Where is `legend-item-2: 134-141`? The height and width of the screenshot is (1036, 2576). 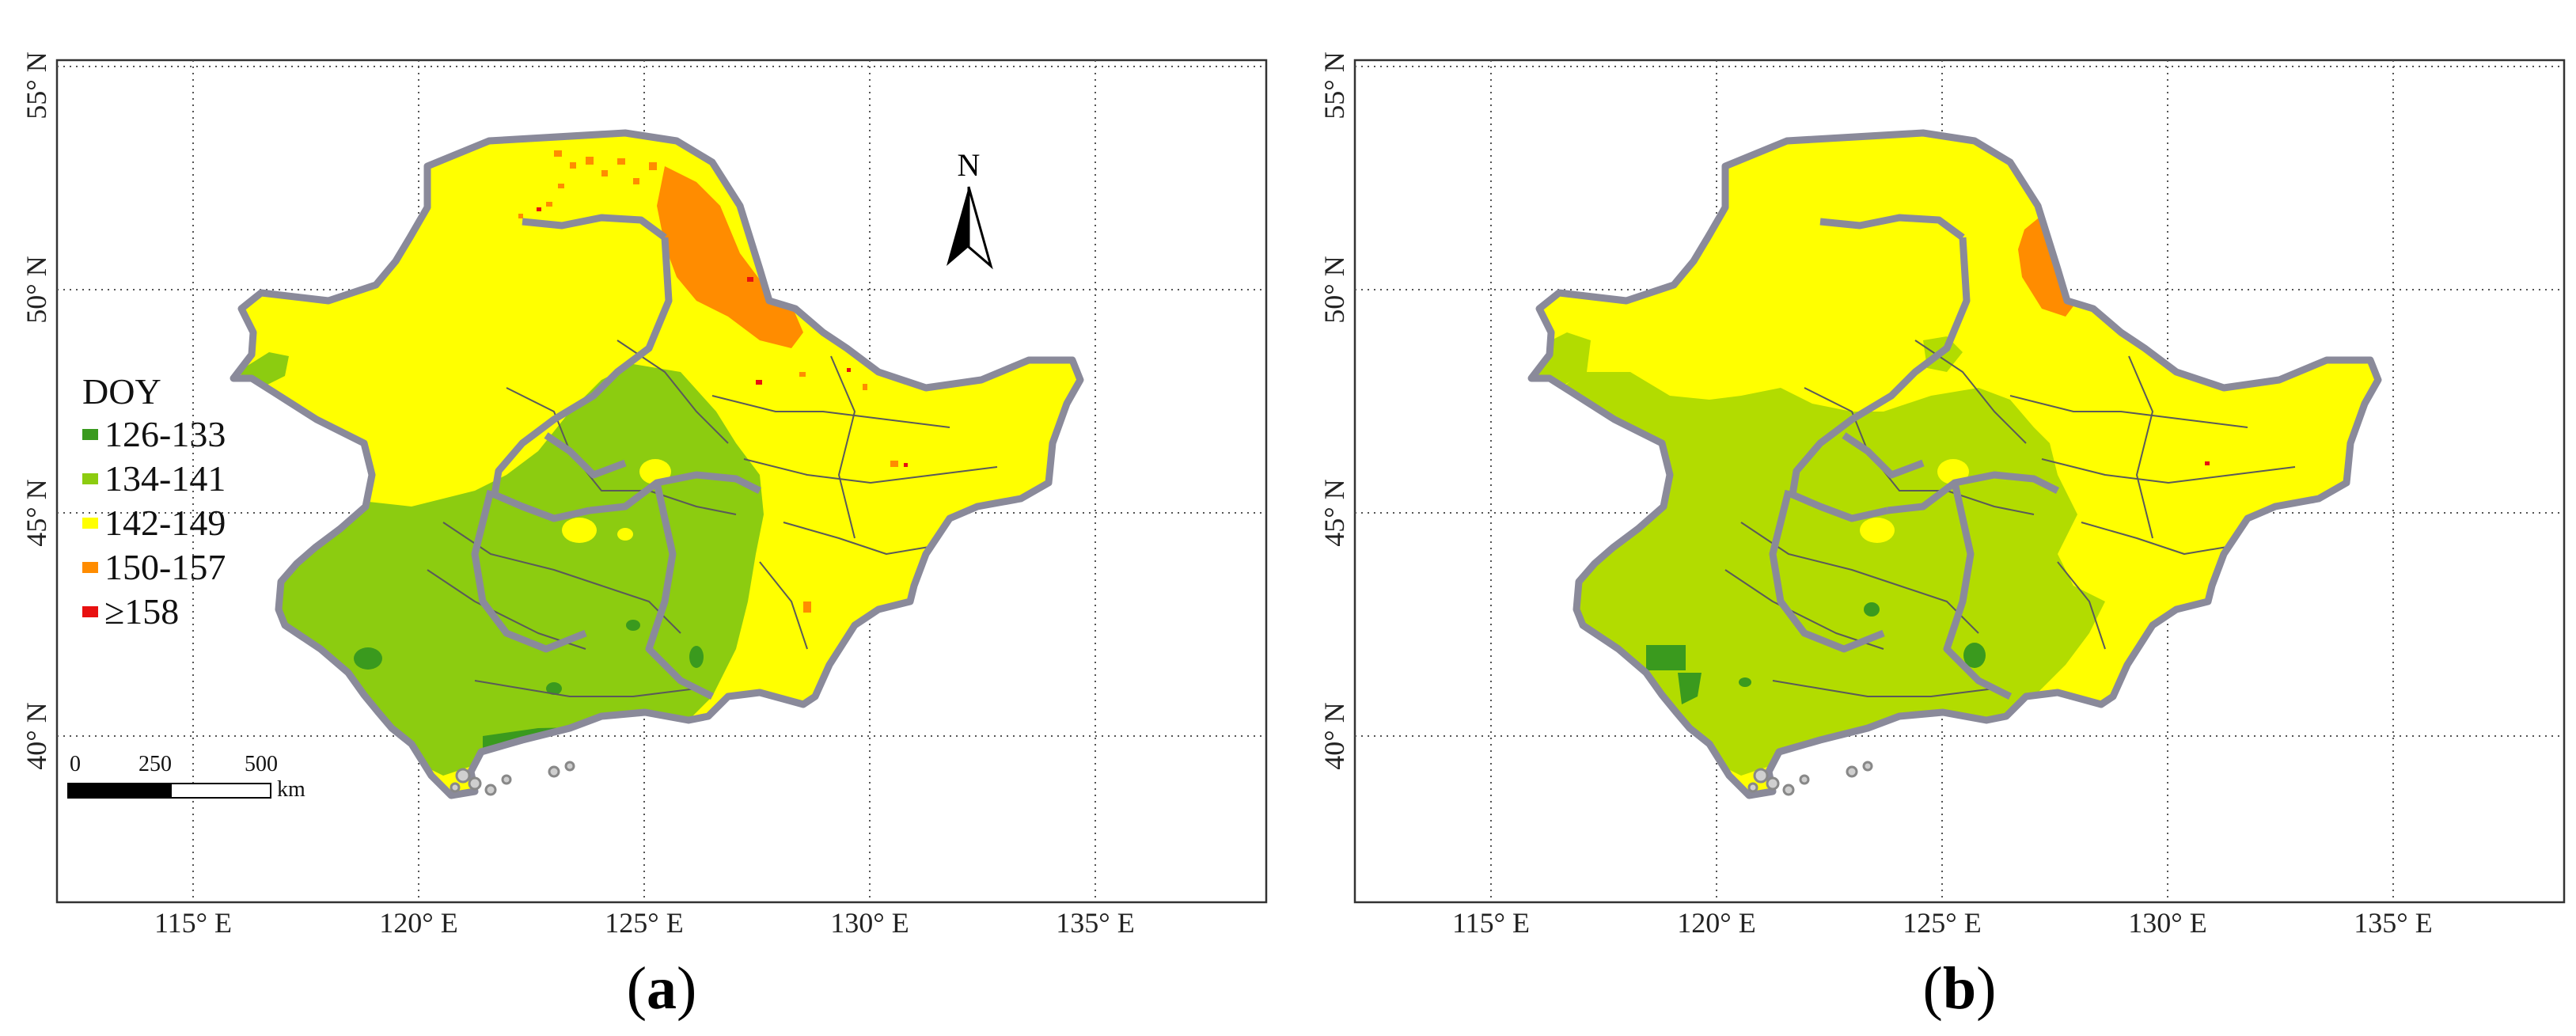
legend-item-2: 134-141 is located at coordinates (154, 479).